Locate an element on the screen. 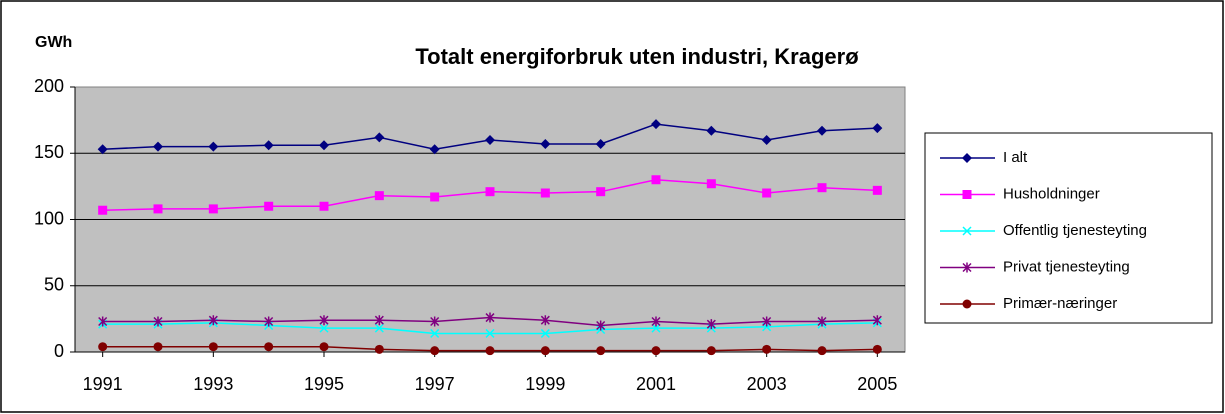 The width and height of the screenshot is (1225, 414). x-tick-label: 2005 is located at coordinates (877, 384).